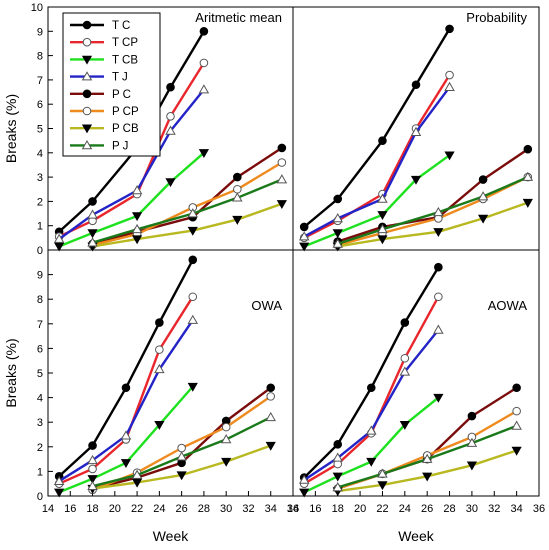 This screenshot has width=549, height=550. I want to click on legend-entry-t-c: T C, so click(100, 26).